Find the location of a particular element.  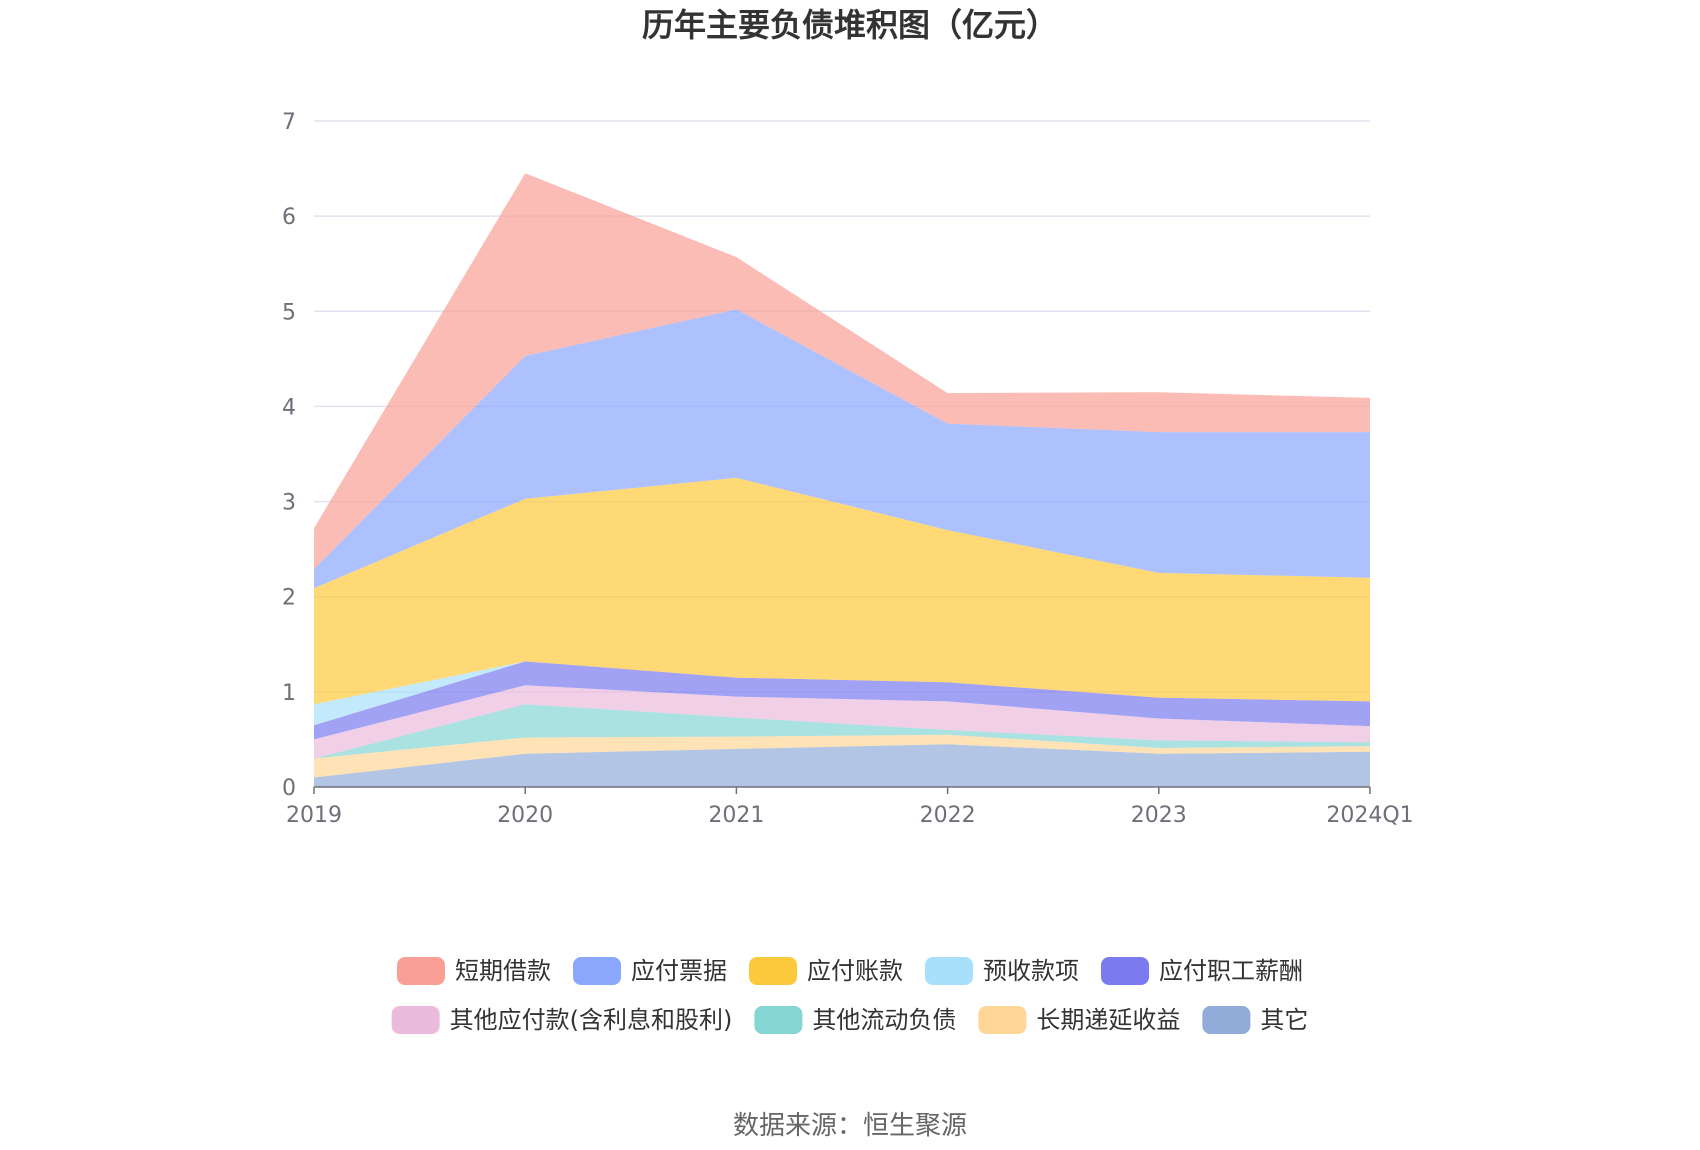

legend-item: 短期借款 is located at coordinates (474, 971).